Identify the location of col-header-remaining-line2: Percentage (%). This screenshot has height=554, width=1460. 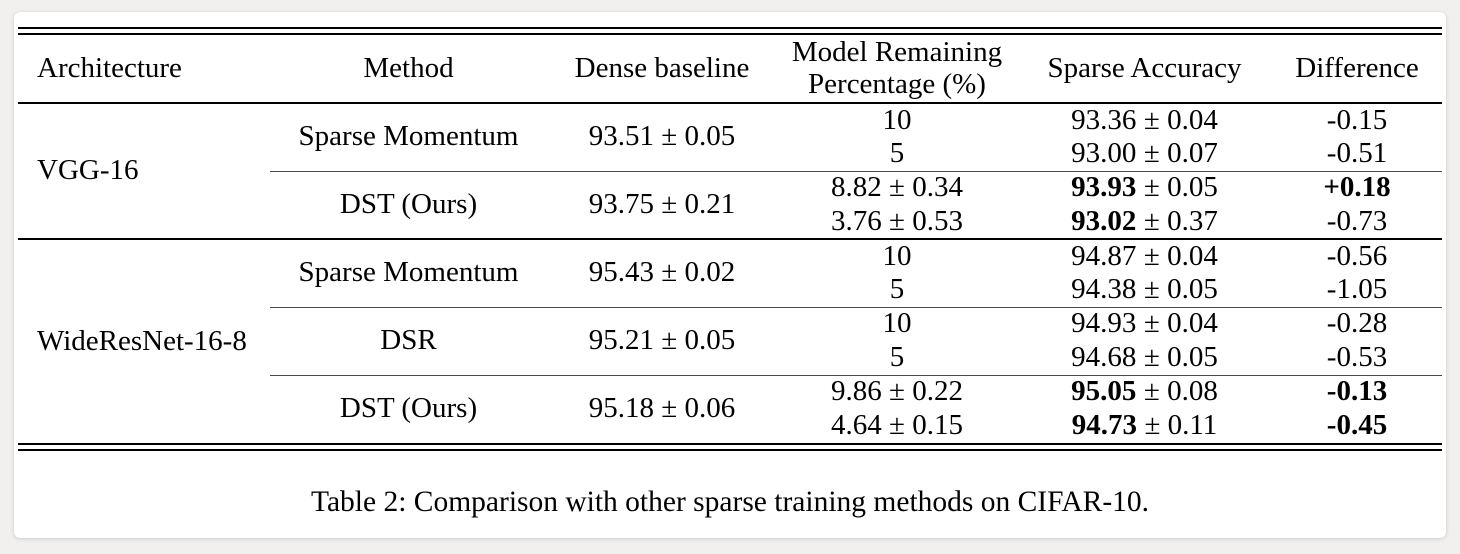
(897, 83).